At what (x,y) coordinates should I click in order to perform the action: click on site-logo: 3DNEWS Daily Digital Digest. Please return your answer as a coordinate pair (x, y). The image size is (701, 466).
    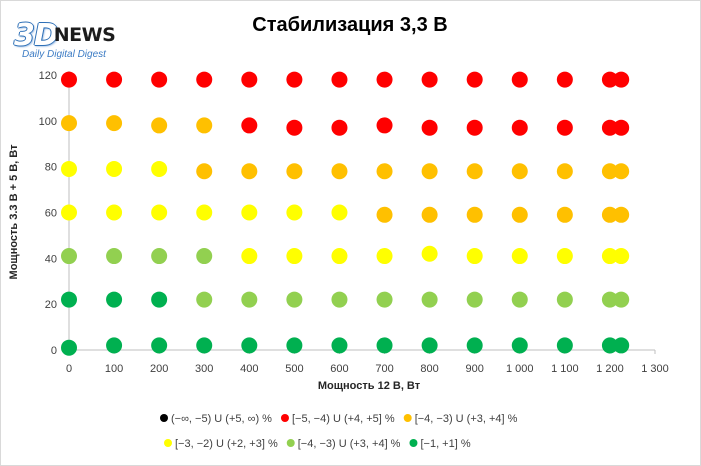
    Looking at the image, I should click on (84, 42).